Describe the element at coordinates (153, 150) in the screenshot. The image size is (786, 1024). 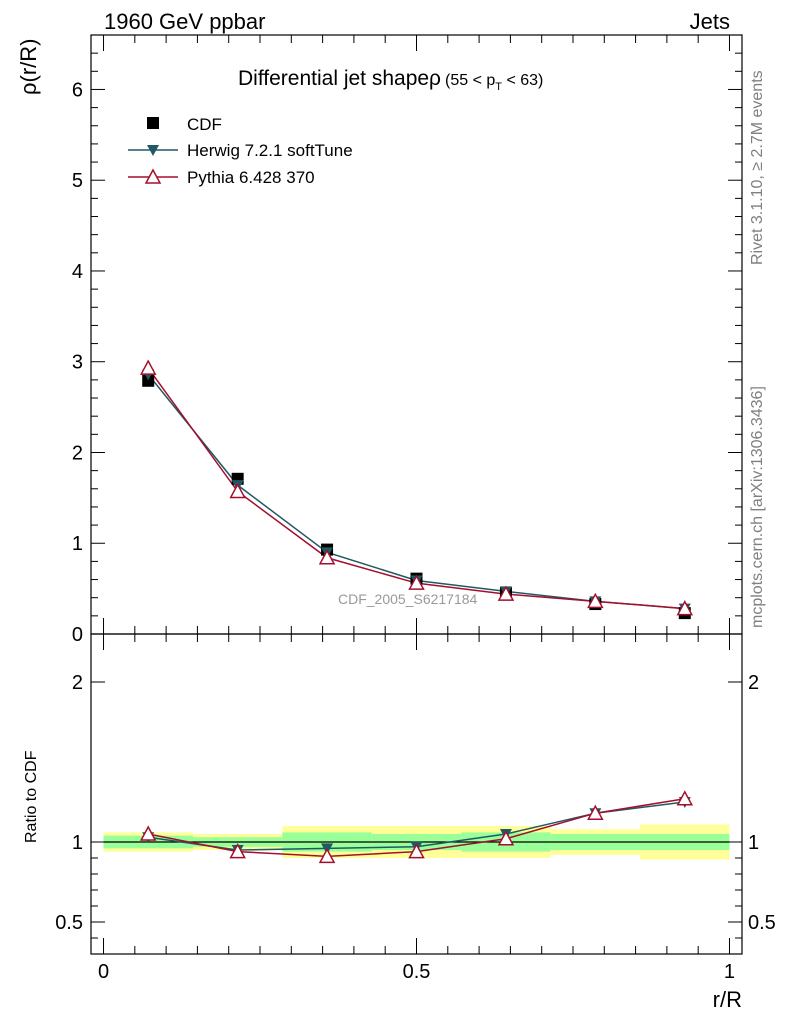
I see `legend-marker-herwig` at that location.